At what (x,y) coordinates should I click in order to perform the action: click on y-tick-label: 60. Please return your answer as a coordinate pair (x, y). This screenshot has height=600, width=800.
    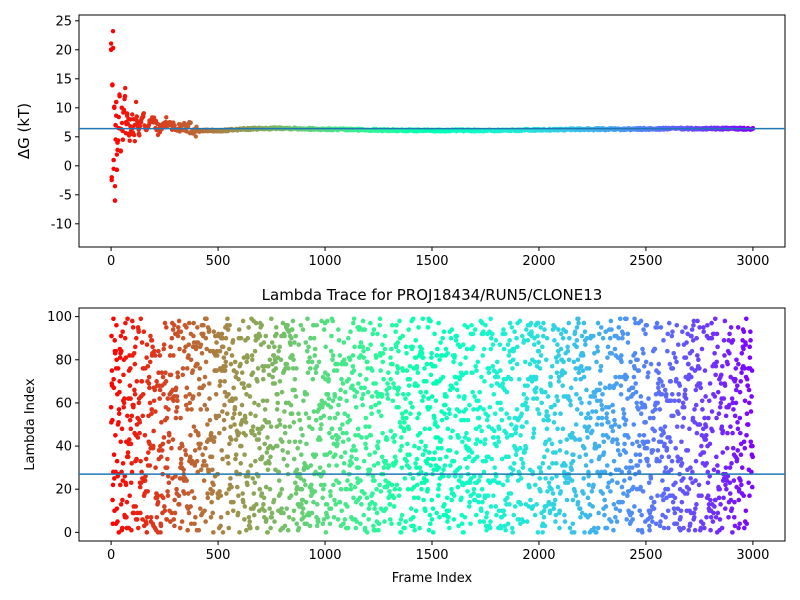
    Looking at the image, I should click on (63, 403).